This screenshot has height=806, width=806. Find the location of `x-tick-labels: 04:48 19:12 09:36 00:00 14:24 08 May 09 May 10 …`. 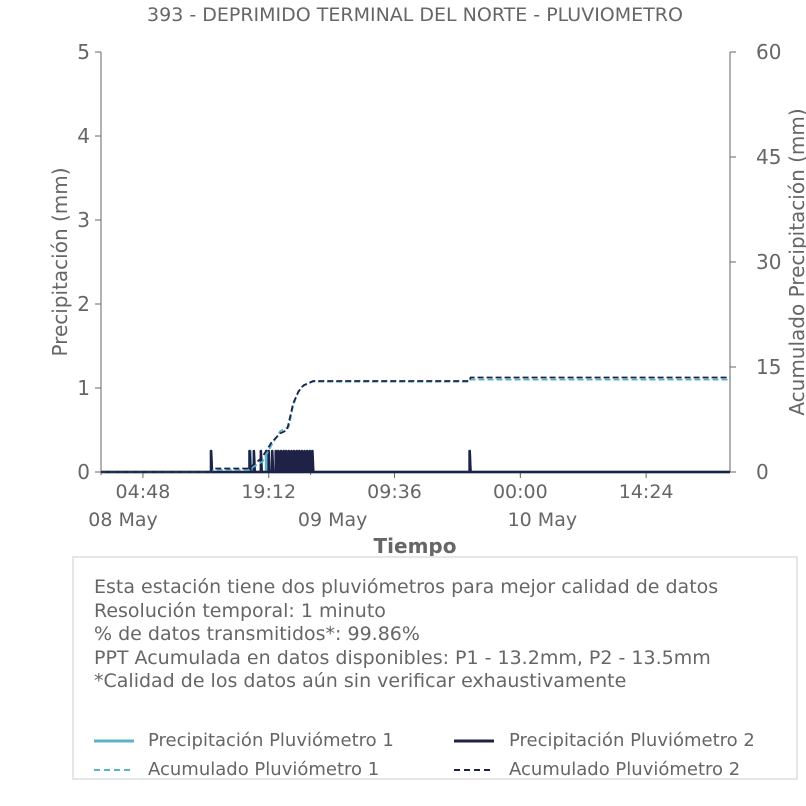

x-tick-labels: 04:48 19:12 09:36 00:00 14:24 08 May 09 May 10 … is located at coordinates (381, 501).